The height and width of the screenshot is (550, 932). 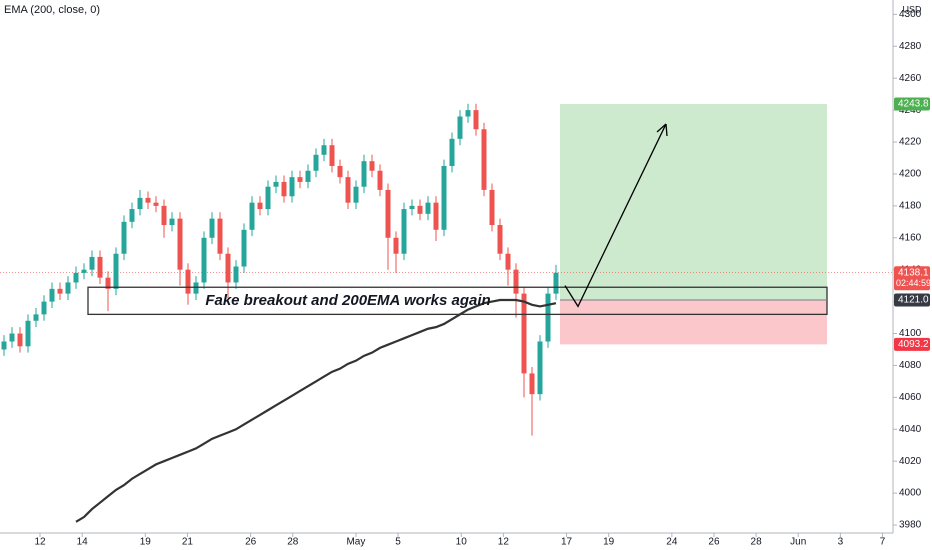 What do you see at coordinates (347, 300) in the screenshot?
I see `zone-annotation: Fake breakout and 200EMA works again` at bounding box center [347, 300].